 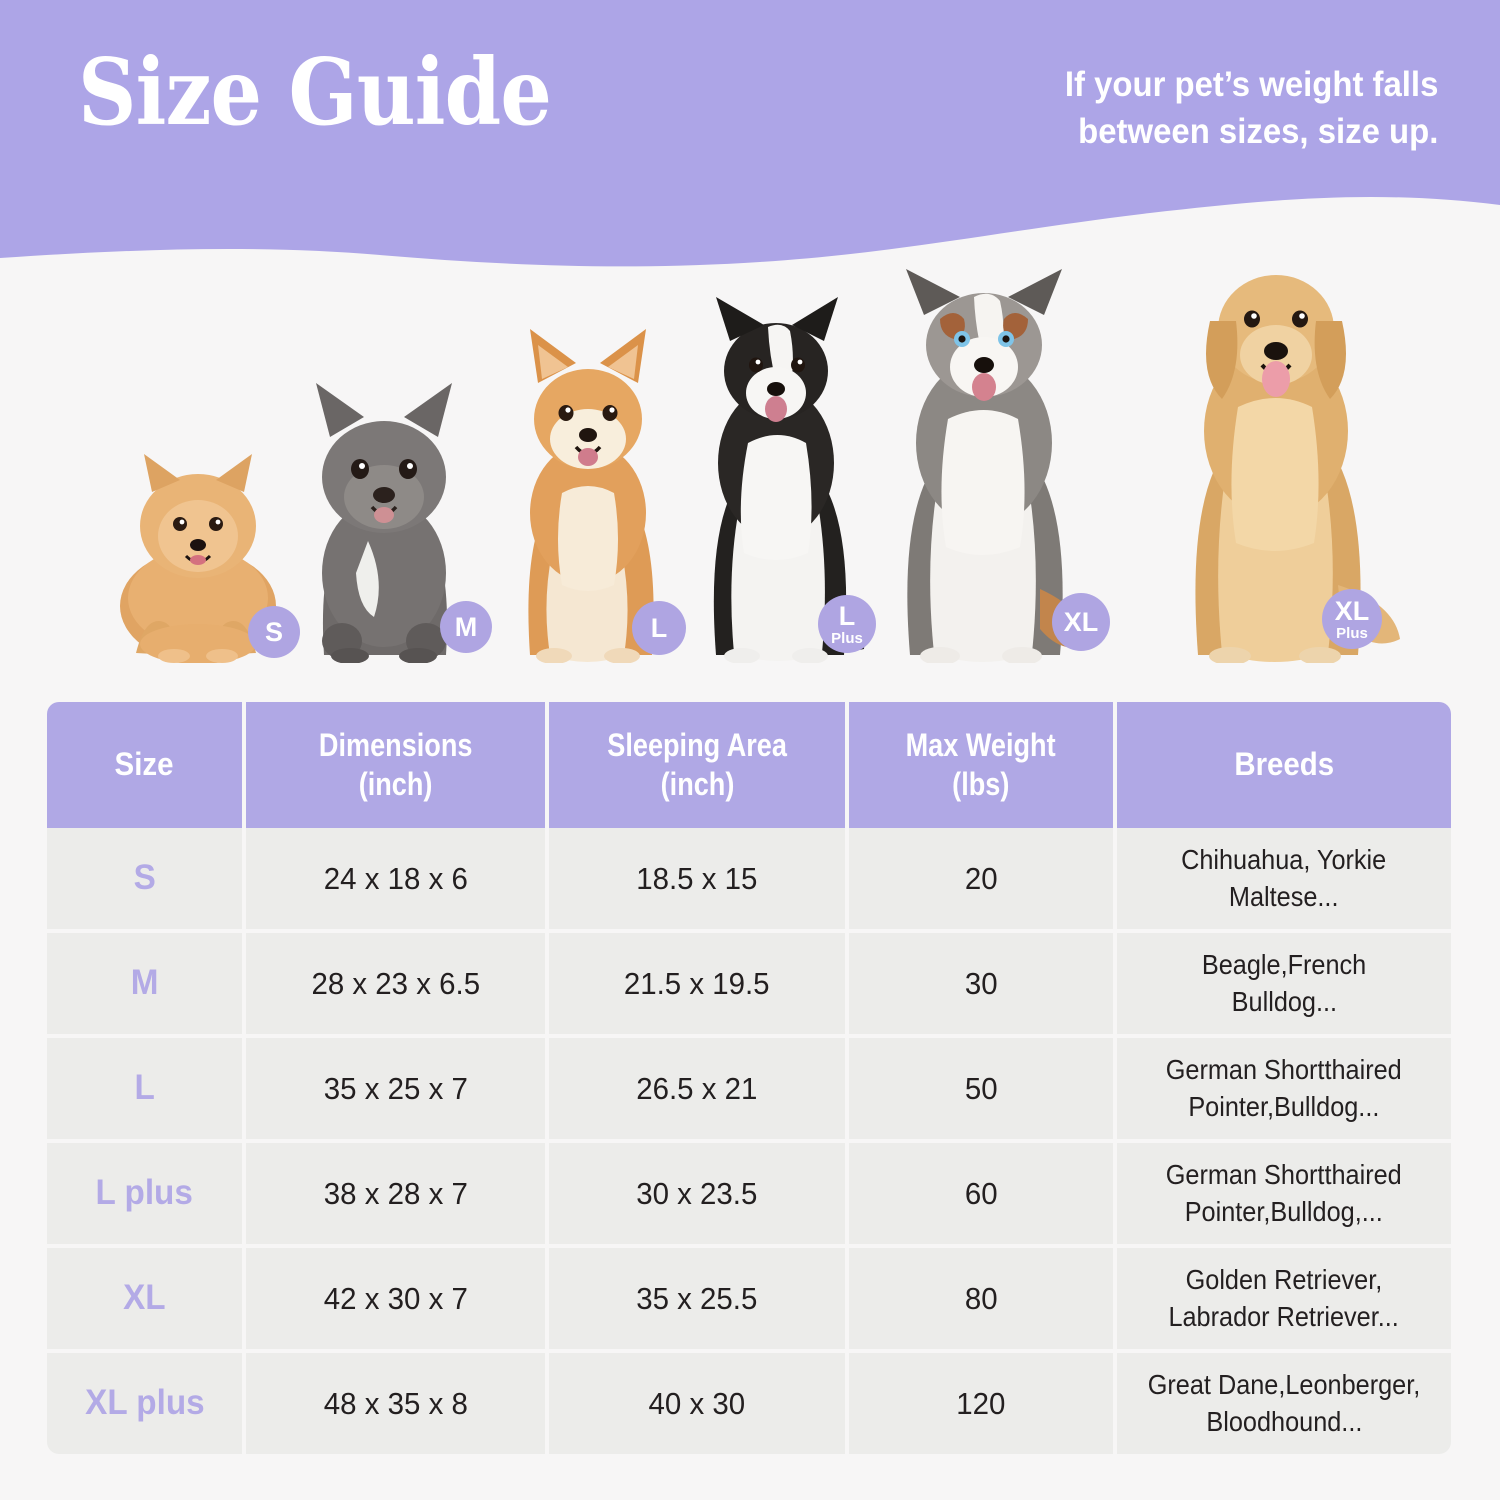 I want to click on page-title: Size Guide, so click(x=315, y=92).